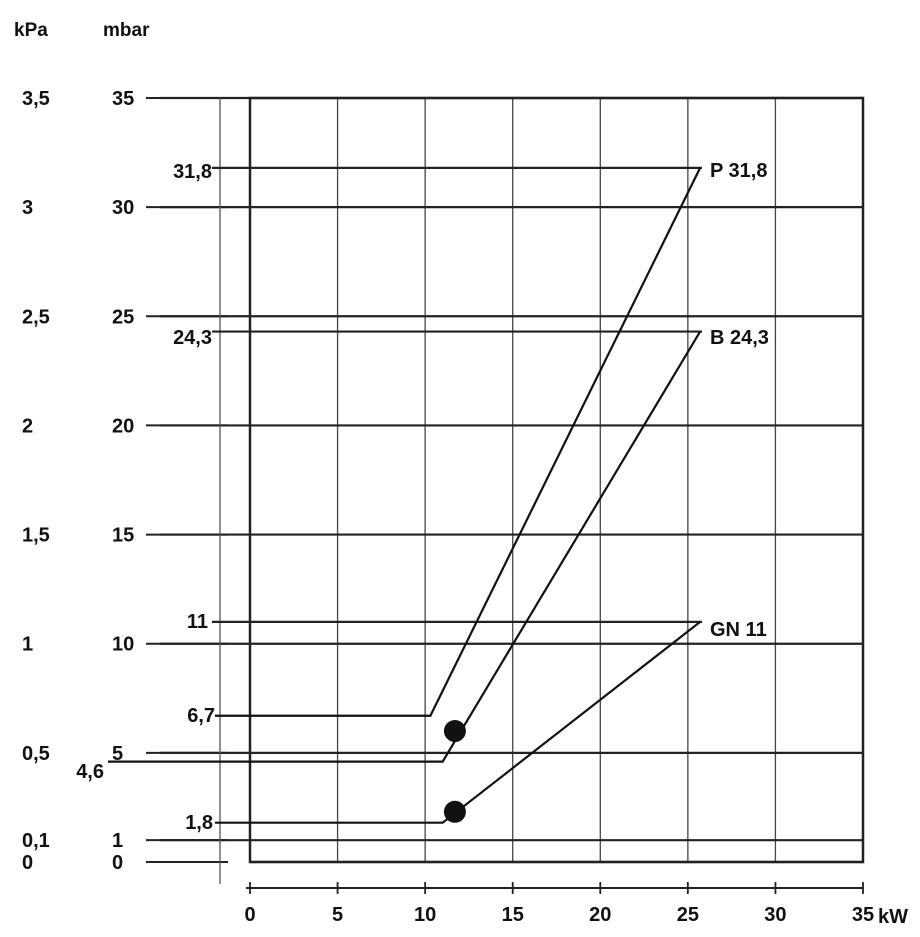  I want to click on series-line, so click(458, 722).